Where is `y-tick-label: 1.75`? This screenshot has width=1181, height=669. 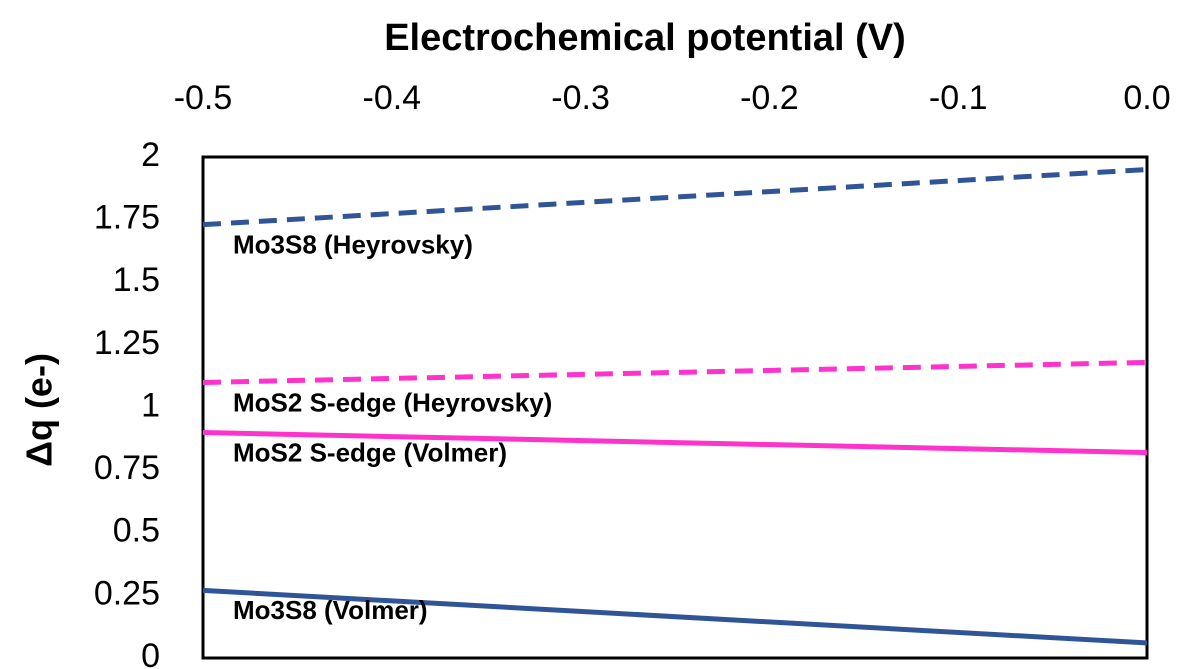 y-tick-label: 1.75 is located at coordinates (127, 218).